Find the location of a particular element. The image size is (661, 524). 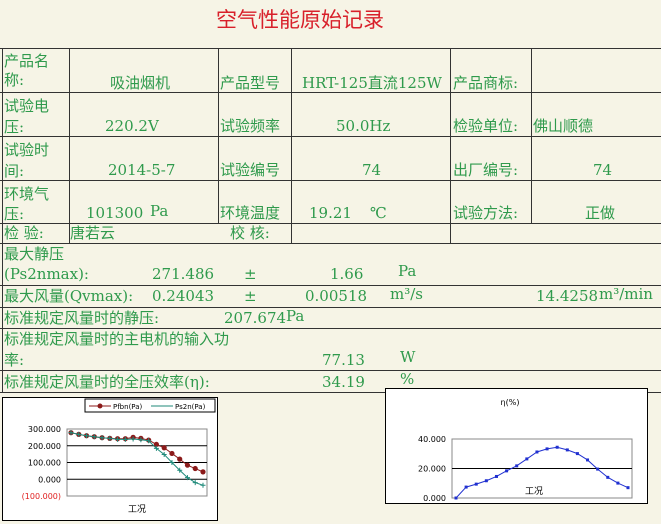

inspector-label: 检 验: is located at coordinates (24, 233).